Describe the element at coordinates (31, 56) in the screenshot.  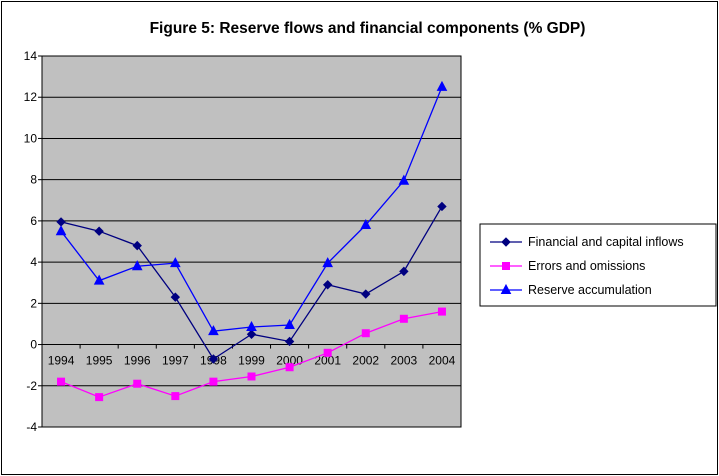
I see `y-tick-label: 14` at that location.